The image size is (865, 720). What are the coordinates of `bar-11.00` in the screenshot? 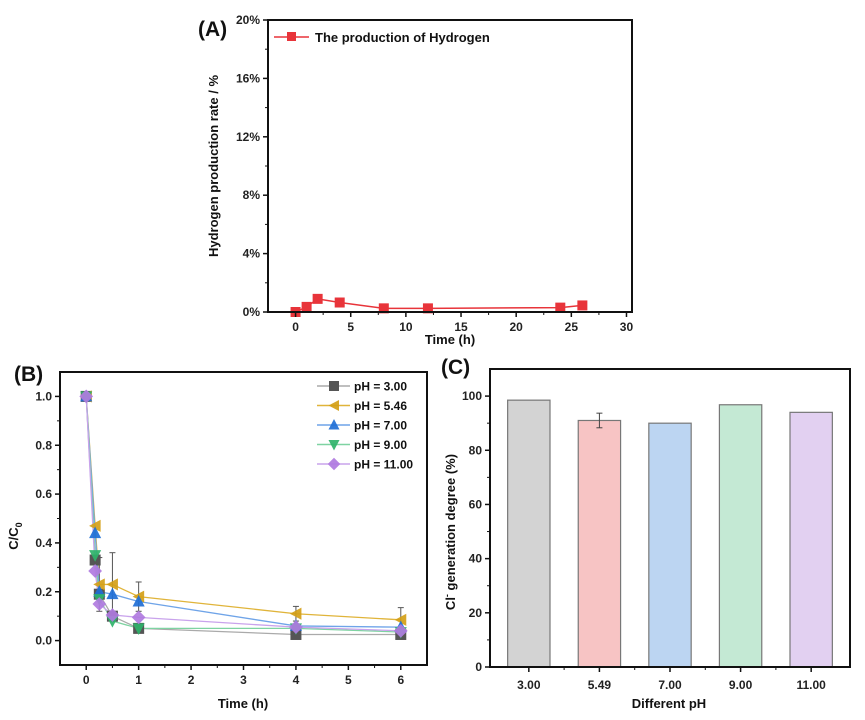 It's located at (811, 539).